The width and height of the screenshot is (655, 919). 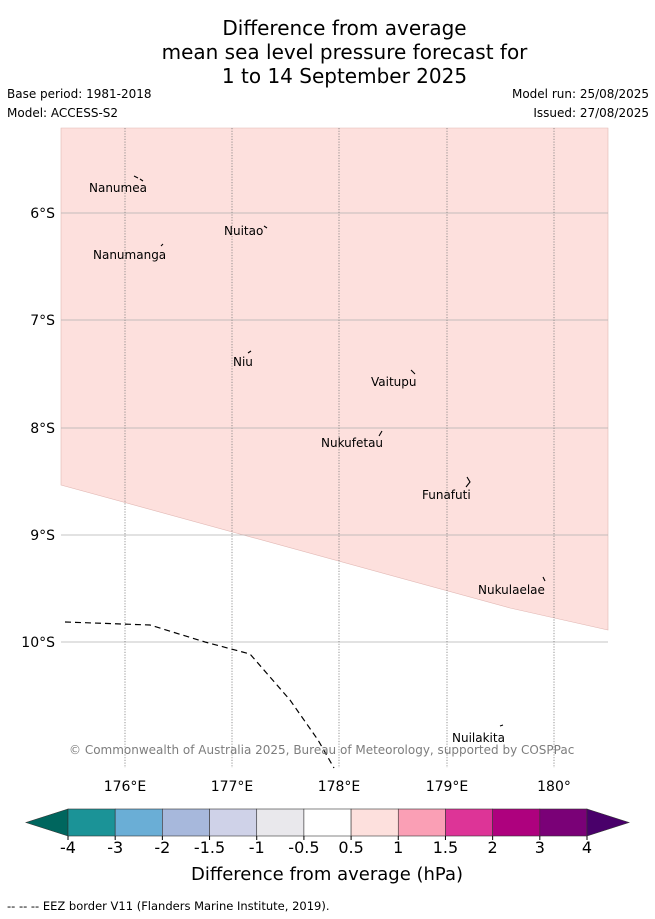 I want to click on island-nuitao-outline, so click(x=265, y=227).